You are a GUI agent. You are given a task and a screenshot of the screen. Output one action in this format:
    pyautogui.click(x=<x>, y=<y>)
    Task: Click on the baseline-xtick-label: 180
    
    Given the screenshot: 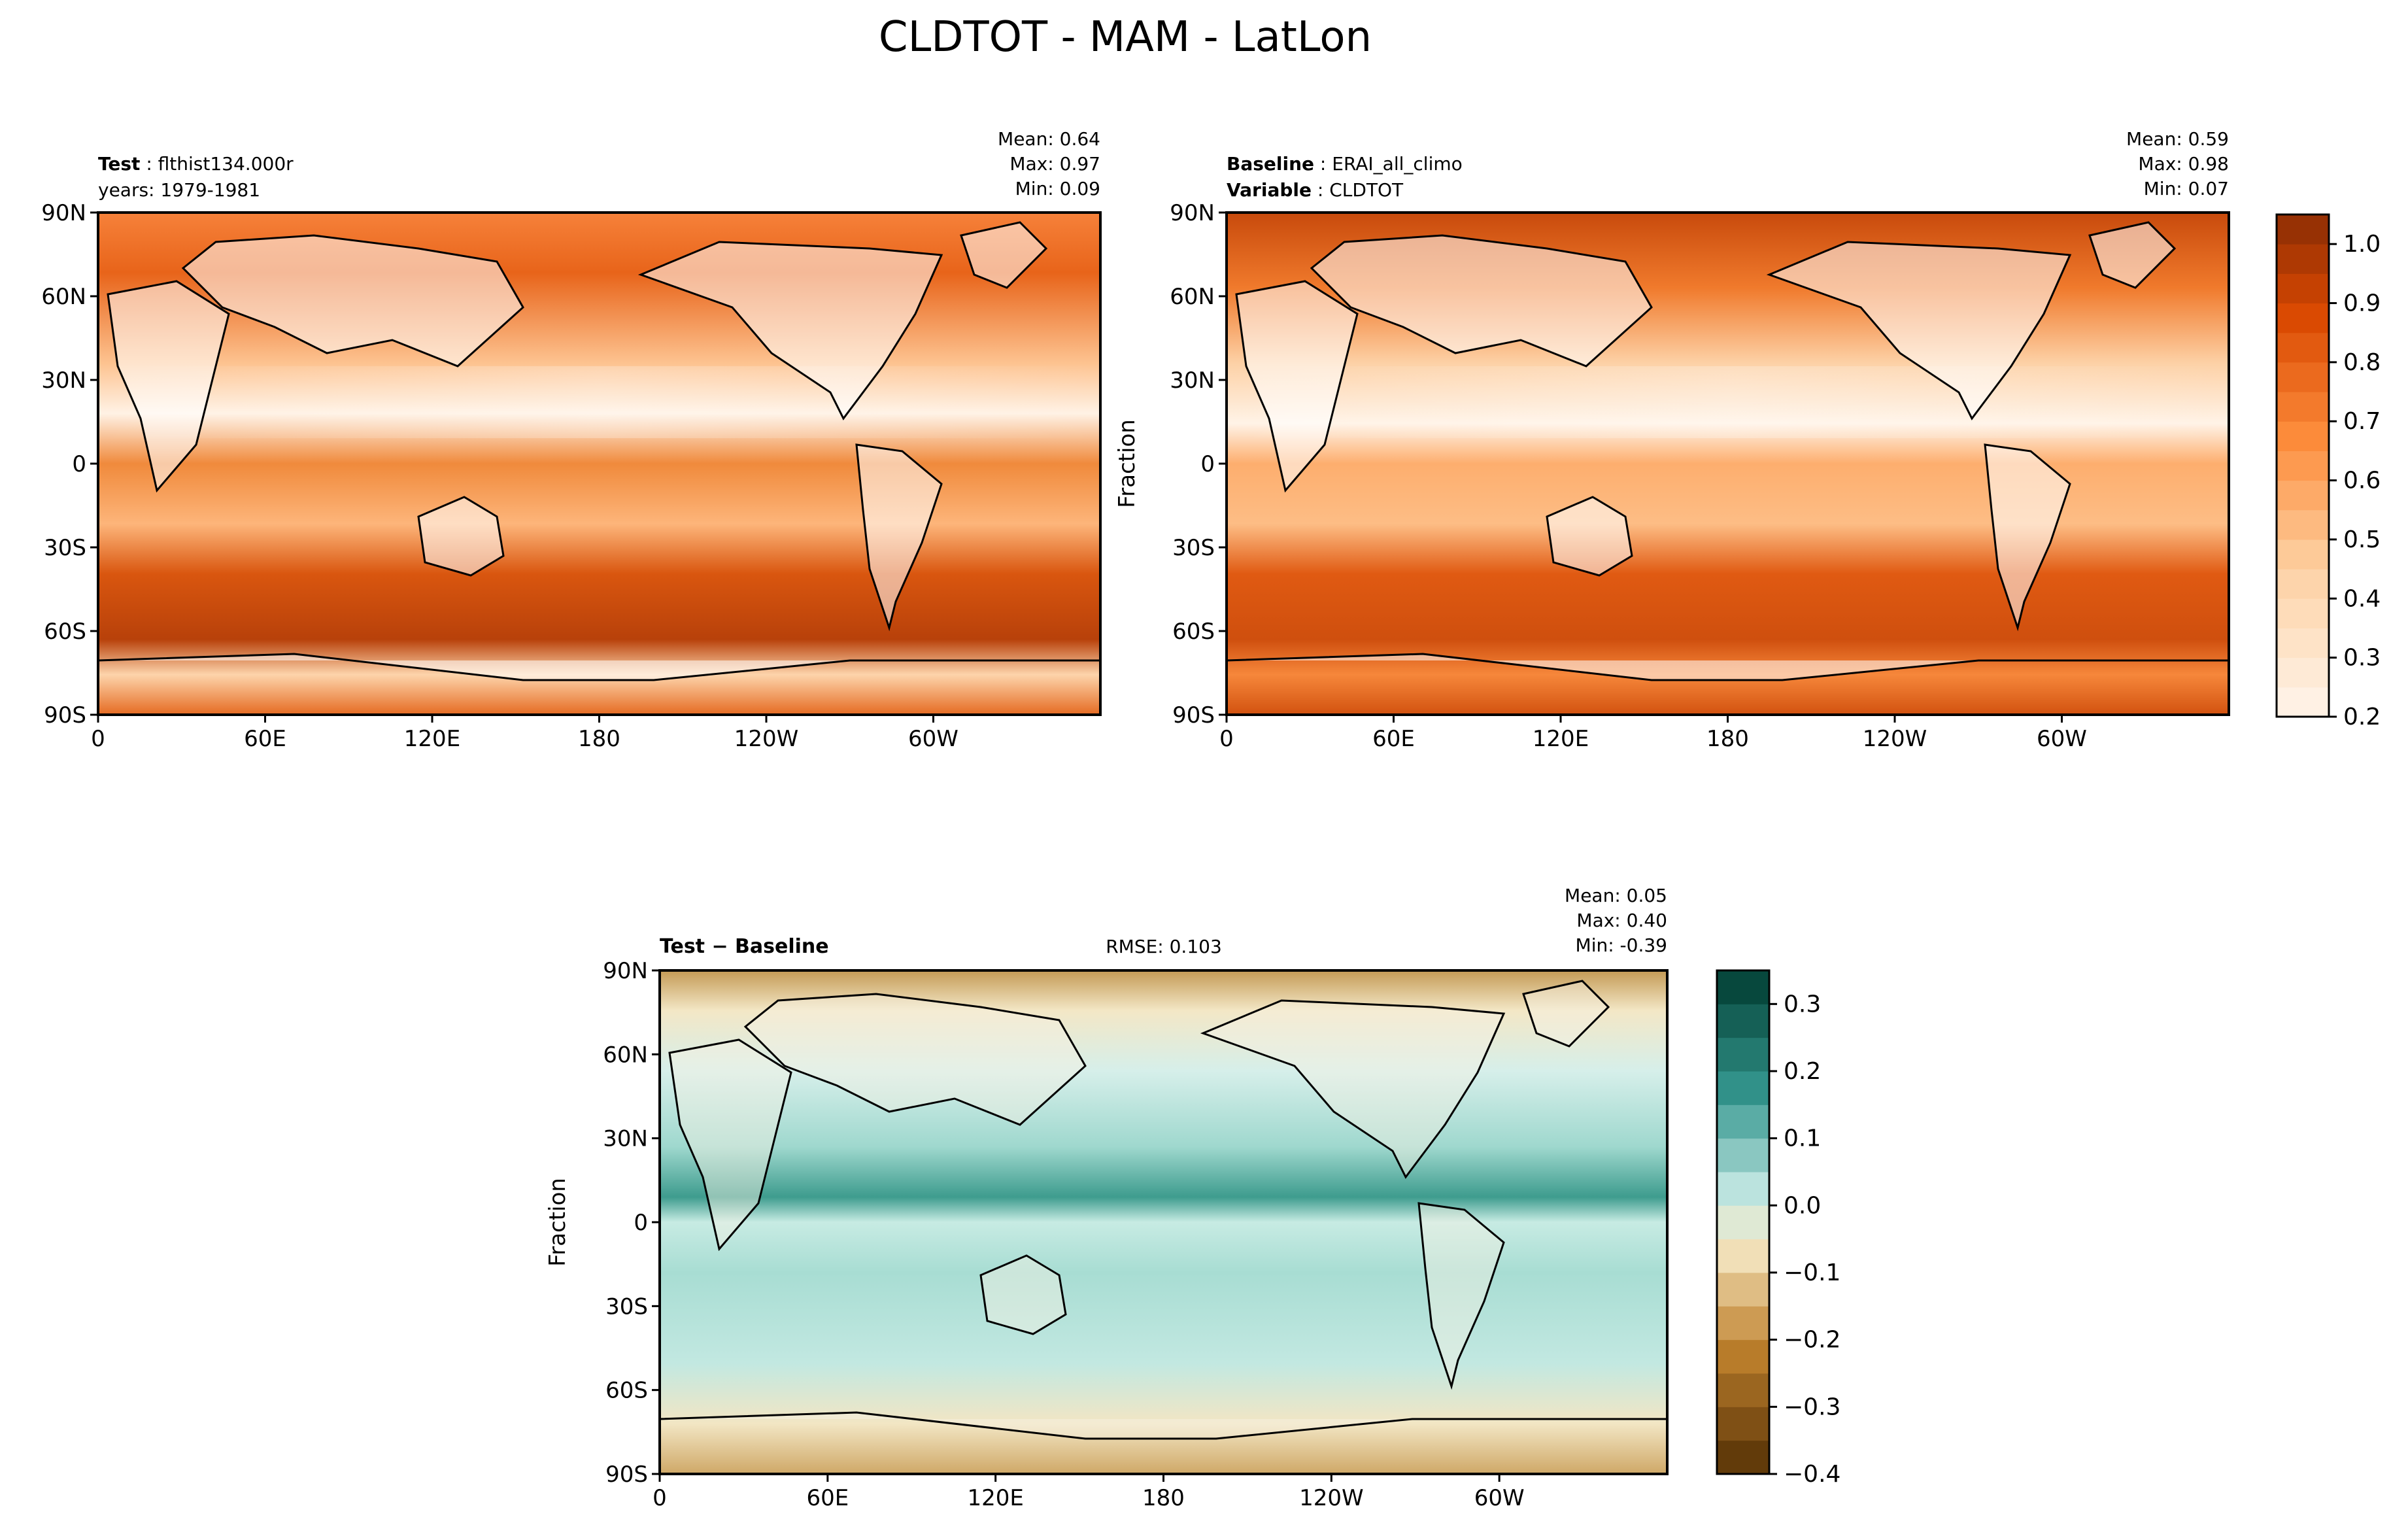 What is the action you would take?
    pyautogui.click(x=1727, y=739)
    